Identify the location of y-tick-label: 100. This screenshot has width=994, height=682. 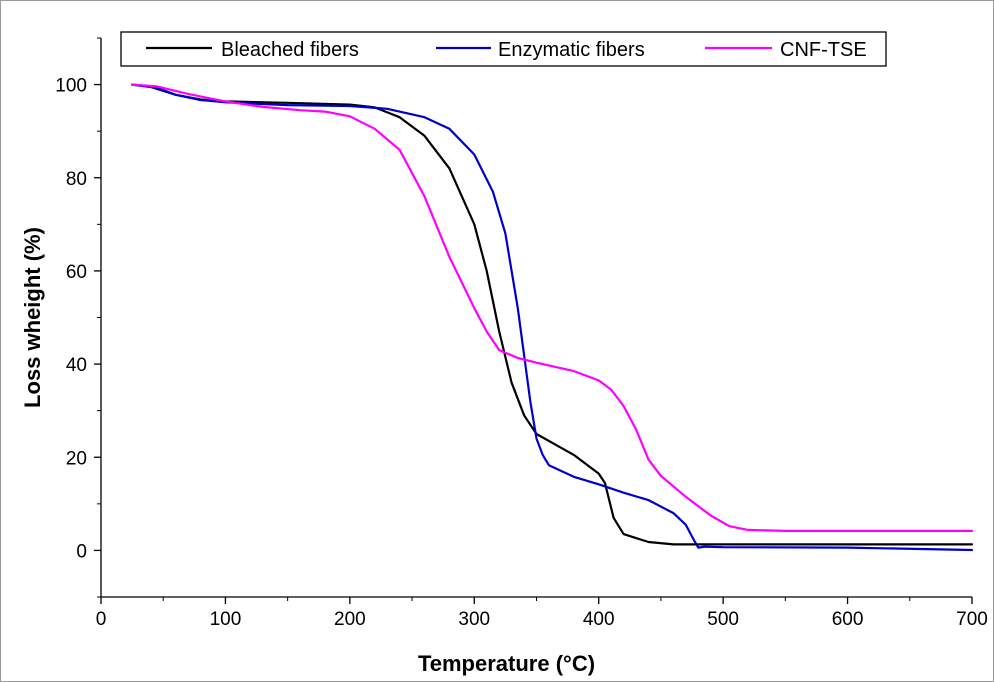
(71, 86).